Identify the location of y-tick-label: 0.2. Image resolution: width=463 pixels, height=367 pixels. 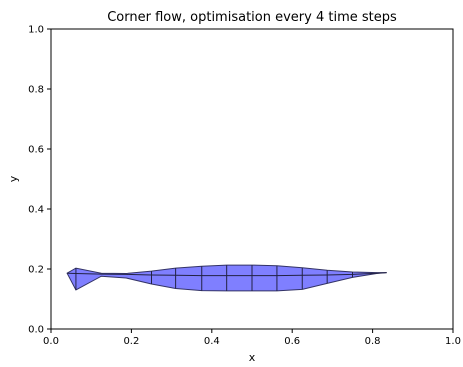
(36, 270).